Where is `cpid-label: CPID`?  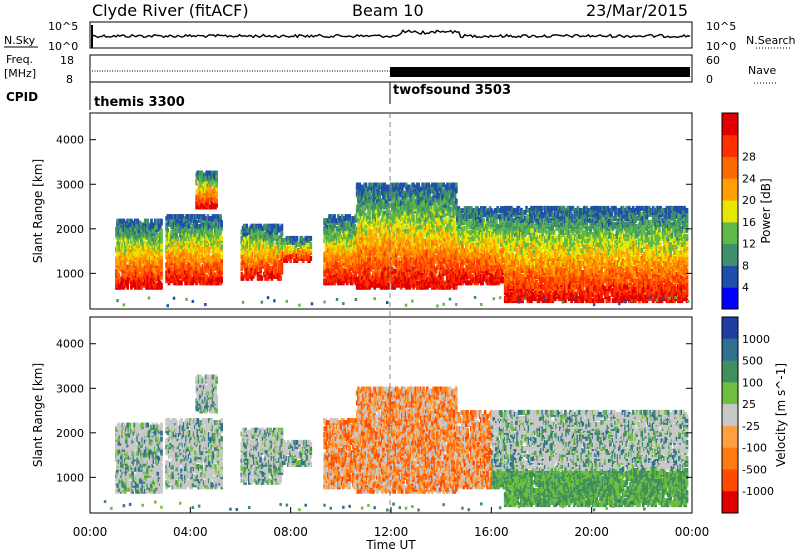 cpid-label: CPID is located at coordinates (22, 97).